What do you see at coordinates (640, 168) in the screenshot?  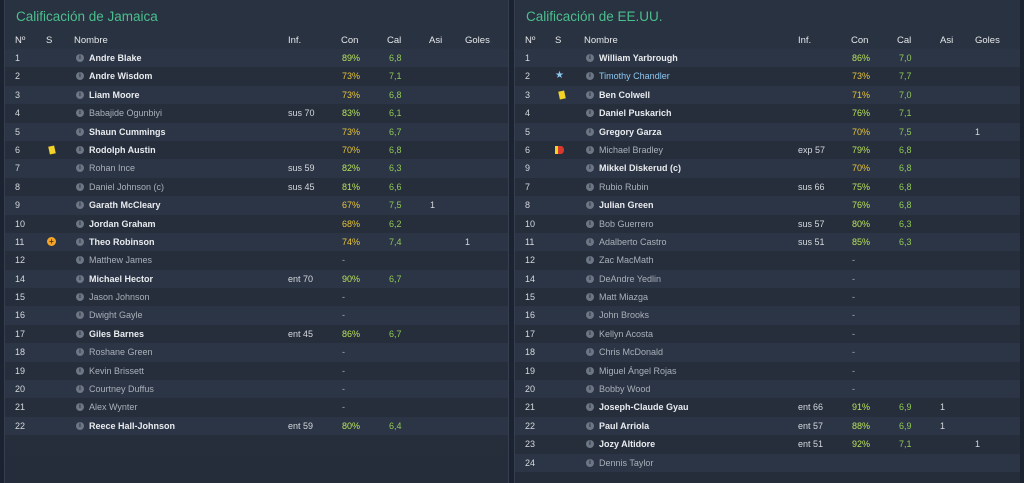 I see `player-name: Mikkel Diskerud (c)` at bounding box center [640, 168].